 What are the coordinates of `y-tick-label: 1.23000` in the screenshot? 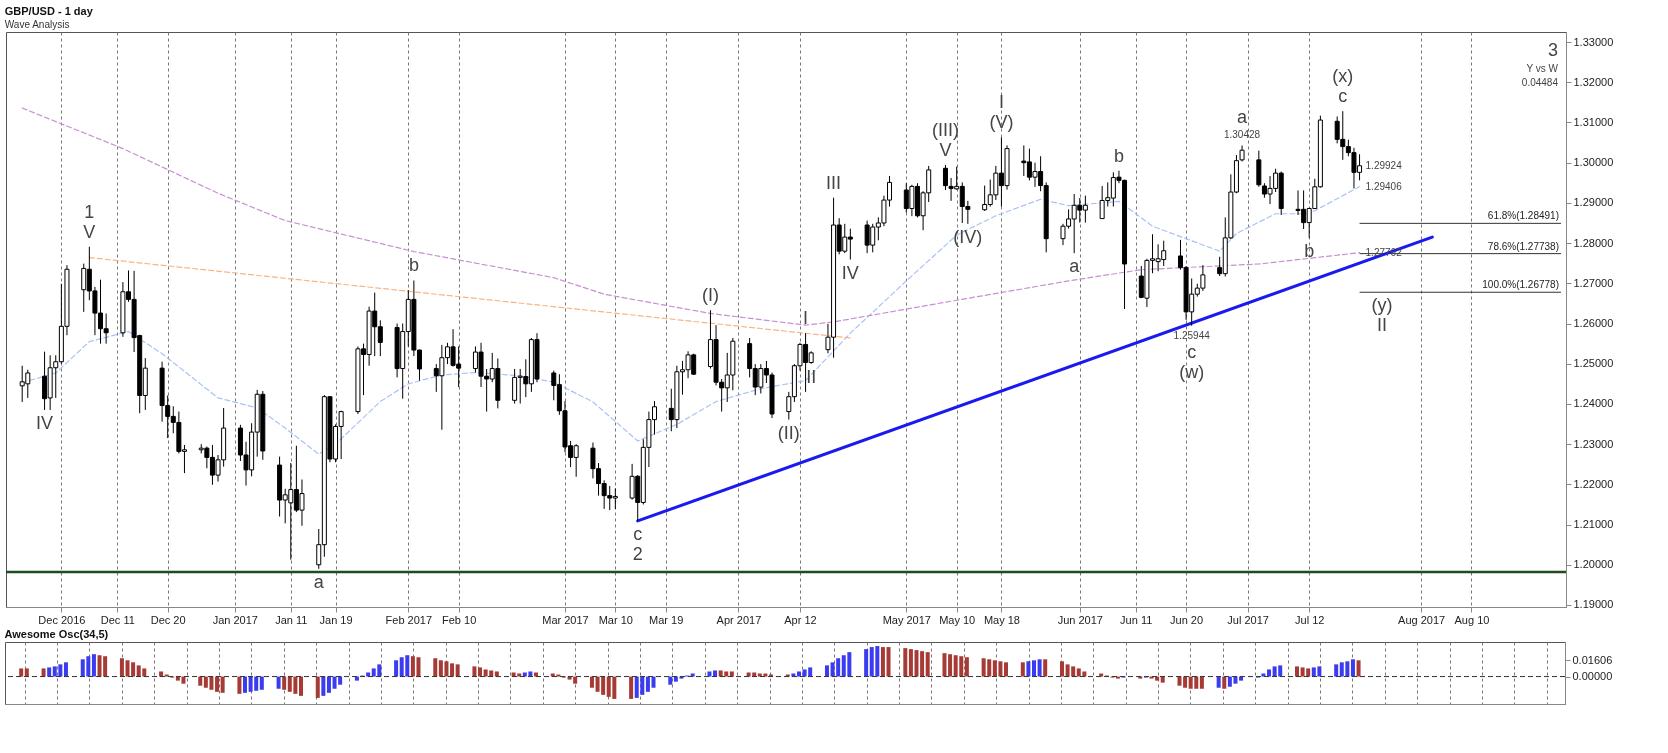 It's located at (1593, 443).